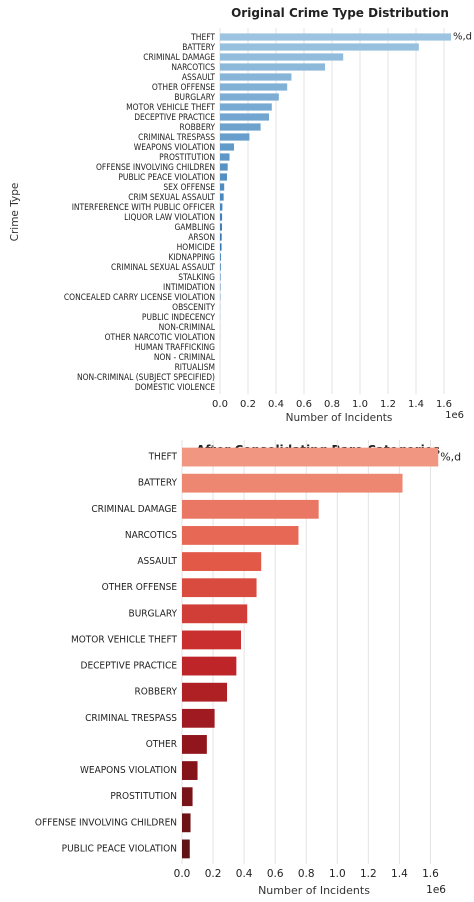  What do you see at coordinates (160, 337) in the screenshot?
I see `category-label: OTHER NARCOTIC VIOLATION` at bounding box center [160, 337].